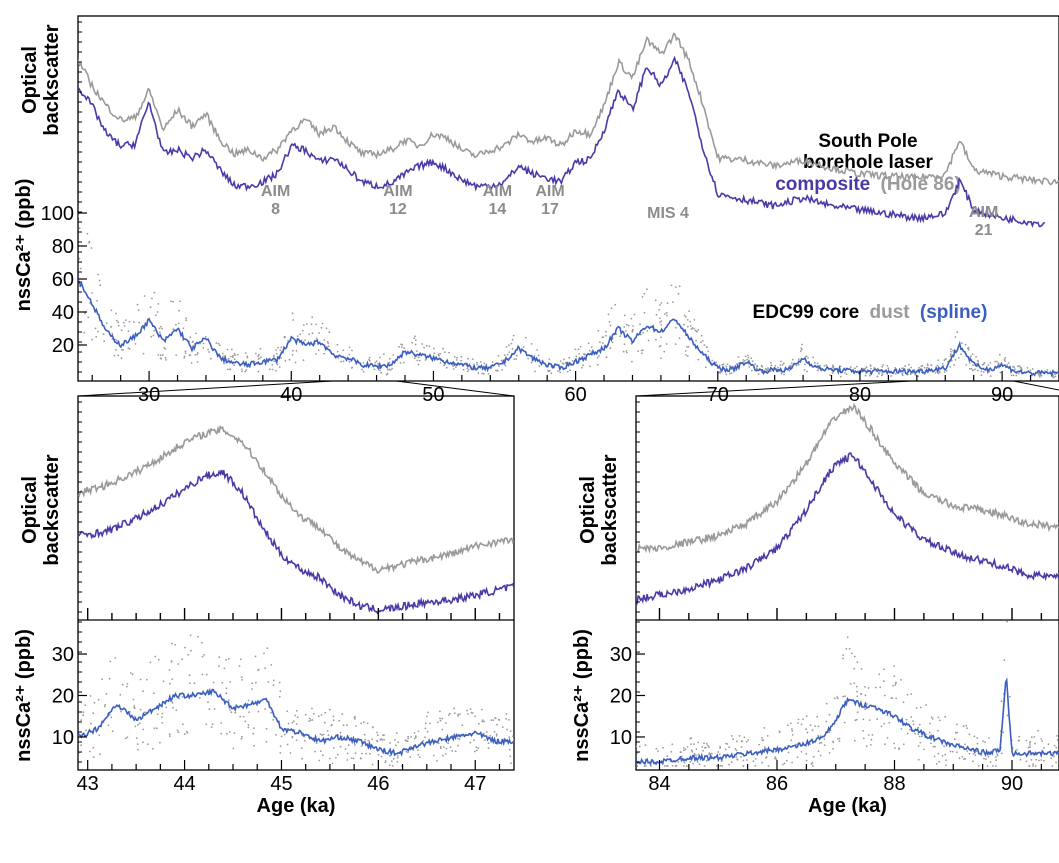 This screenshot has height=863, width=1059. Describe the element at coordinates (870, 312) in the screenshot. I see `legend-line4: EDC99 core dust (spline)` at that location.